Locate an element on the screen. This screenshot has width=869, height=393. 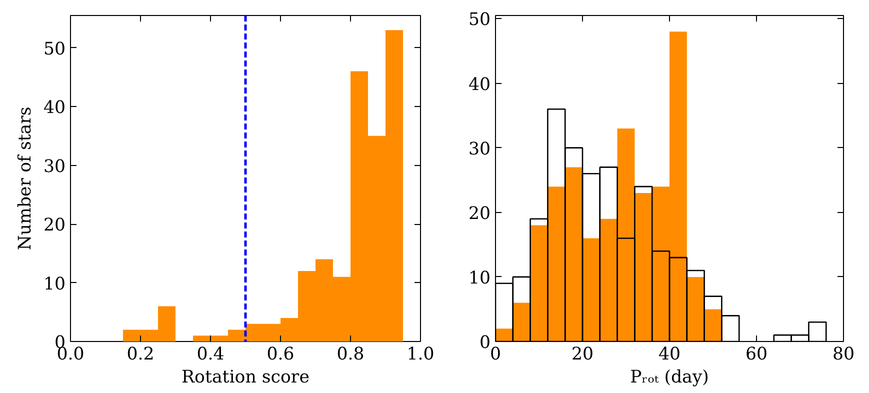
x-axis-title: Pᵣₒₜ (day) is located at coordinates (669, 378).